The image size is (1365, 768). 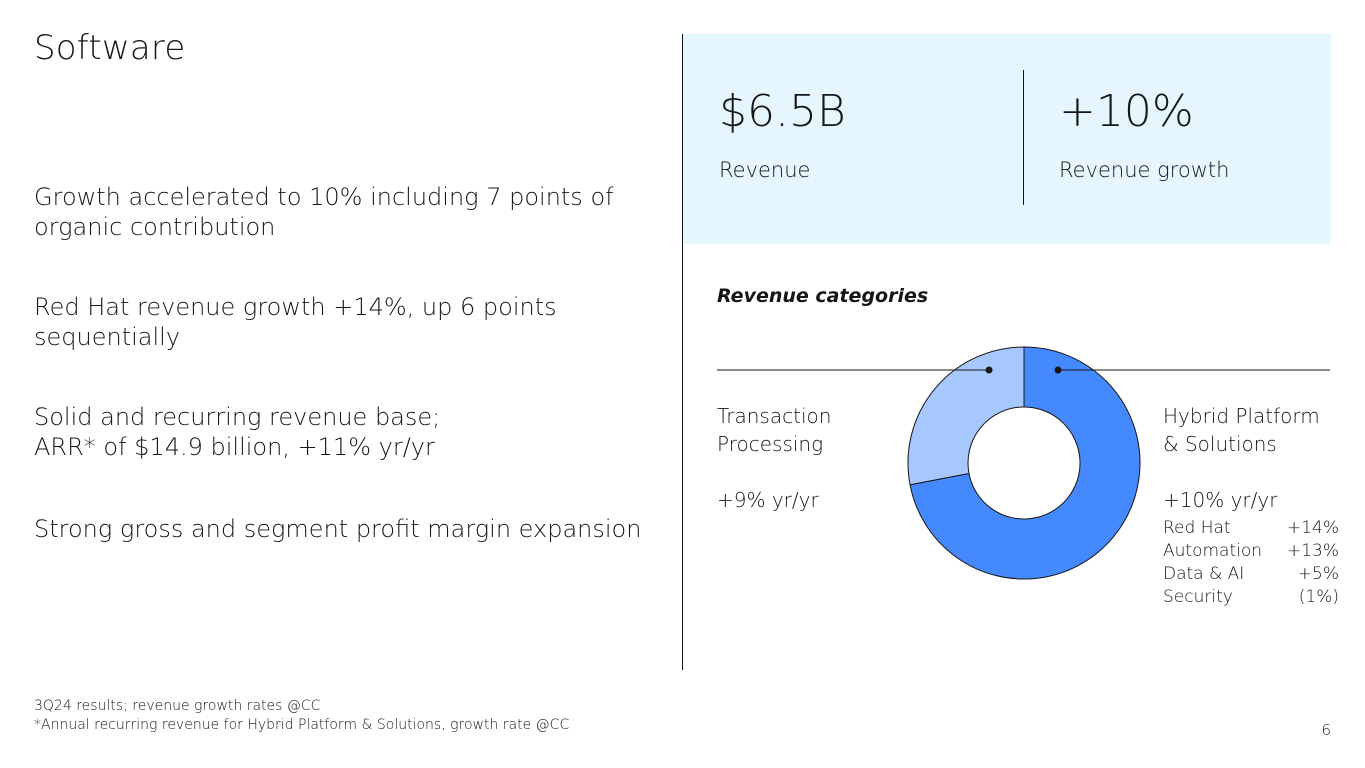 I want to click on donut-slice-transaction-processing, so click(x=966, y=416).